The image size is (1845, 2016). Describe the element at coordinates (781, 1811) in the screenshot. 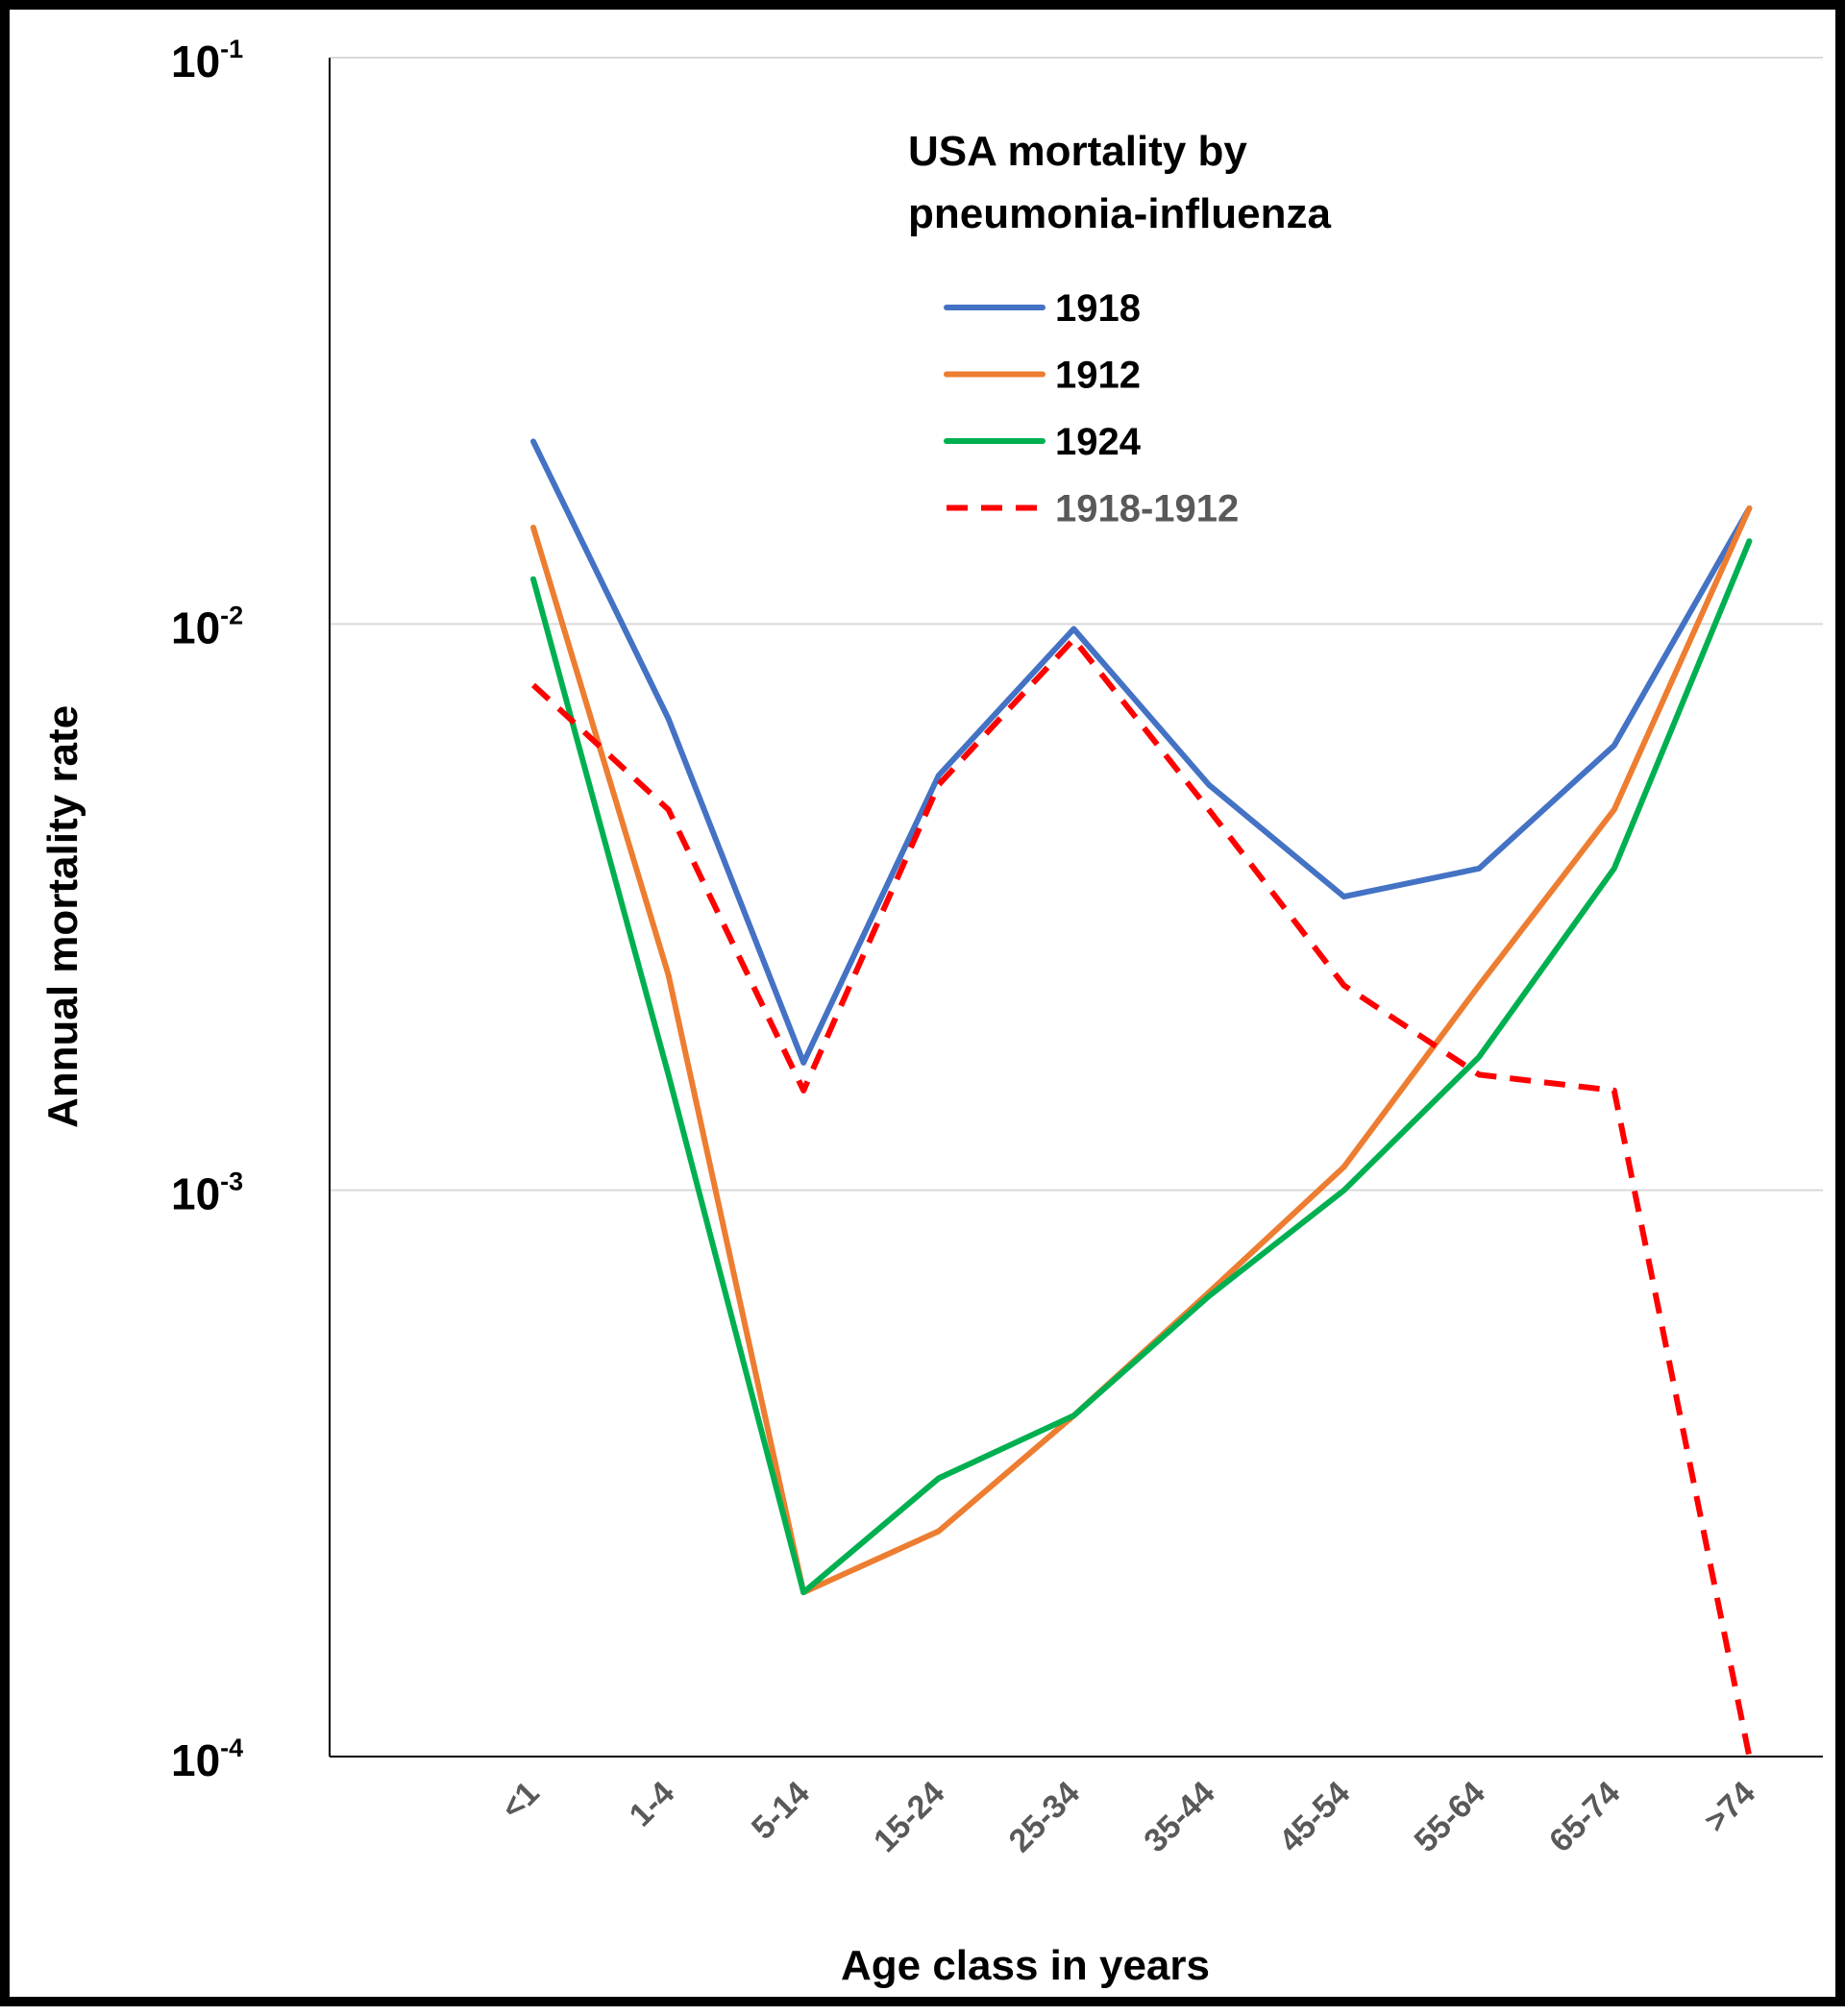

I see `x-tick-label: 5-14` at that location.